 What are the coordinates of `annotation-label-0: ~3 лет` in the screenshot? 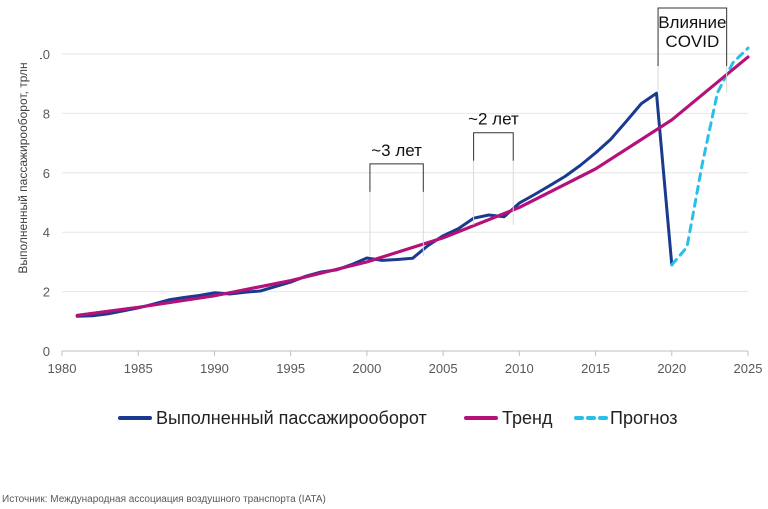 It's located at (396, 150).